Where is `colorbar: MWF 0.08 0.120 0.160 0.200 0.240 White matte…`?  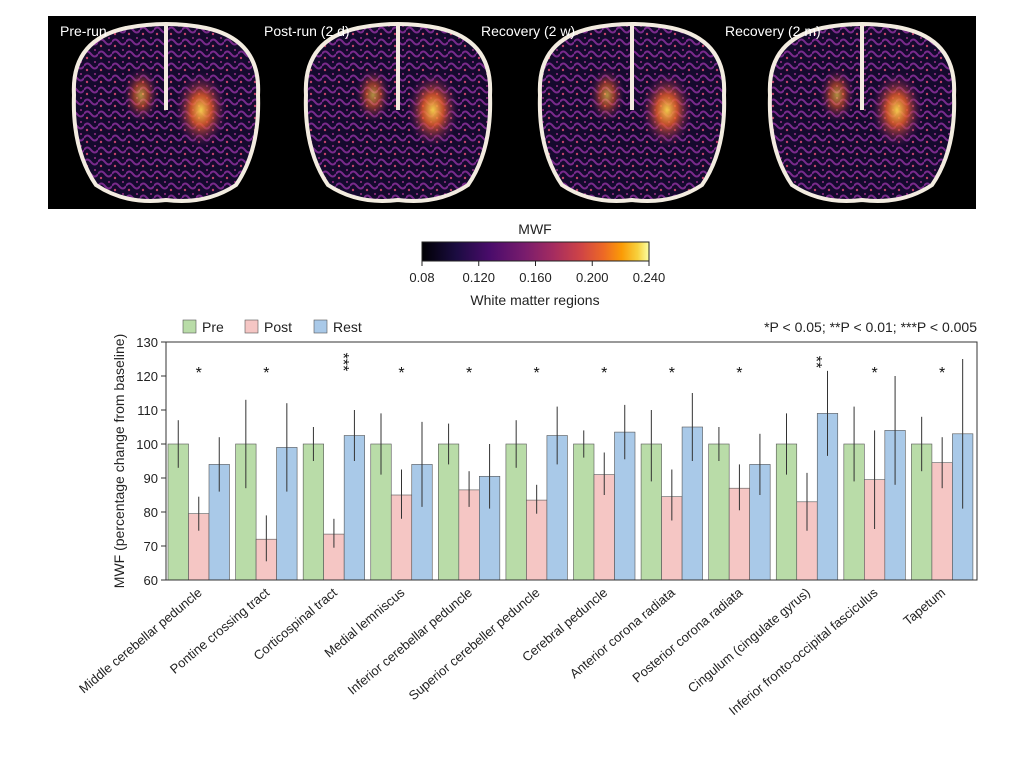 colorbar: MWF 0.08 0.120 0.160 0.200 0.240 White matte… is located at coordinates (537, 264).